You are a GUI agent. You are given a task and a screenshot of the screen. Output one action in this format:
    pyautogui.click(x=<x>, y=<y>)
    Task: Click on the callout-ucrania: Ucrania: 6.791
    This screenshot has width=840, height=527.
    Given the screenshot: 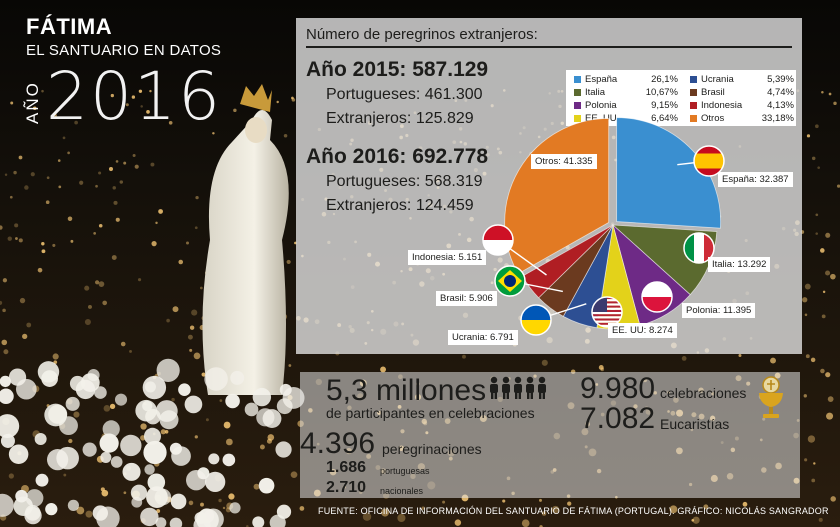 What is the action you would take?
    pyautogui.click(x=483, y=337)
    